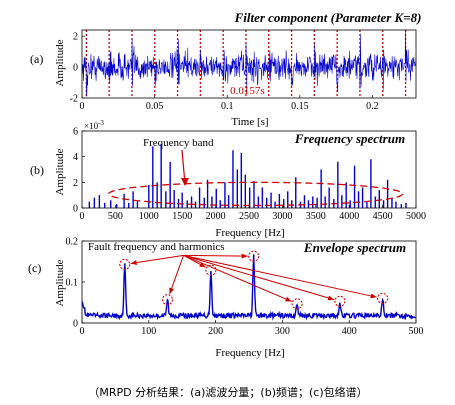 Image resolution: width=455 pixels, height=405 pixels. I want to click on panel-b-xtick-label: 3500, so click(316, 216).